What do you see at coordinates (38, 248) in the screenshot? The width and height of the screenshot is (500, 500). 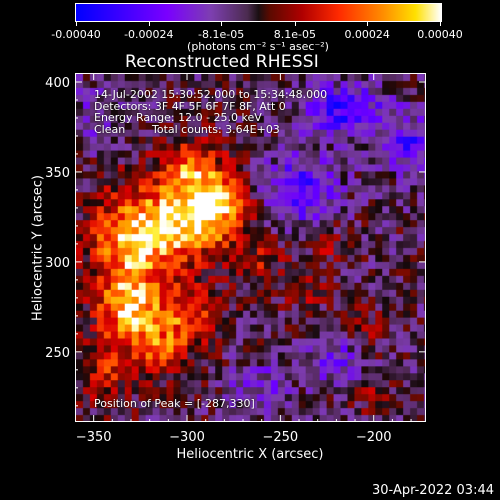 I see `y-axis-title: Heliocentric Y (arcsec)` at bounding box center [38, 248].